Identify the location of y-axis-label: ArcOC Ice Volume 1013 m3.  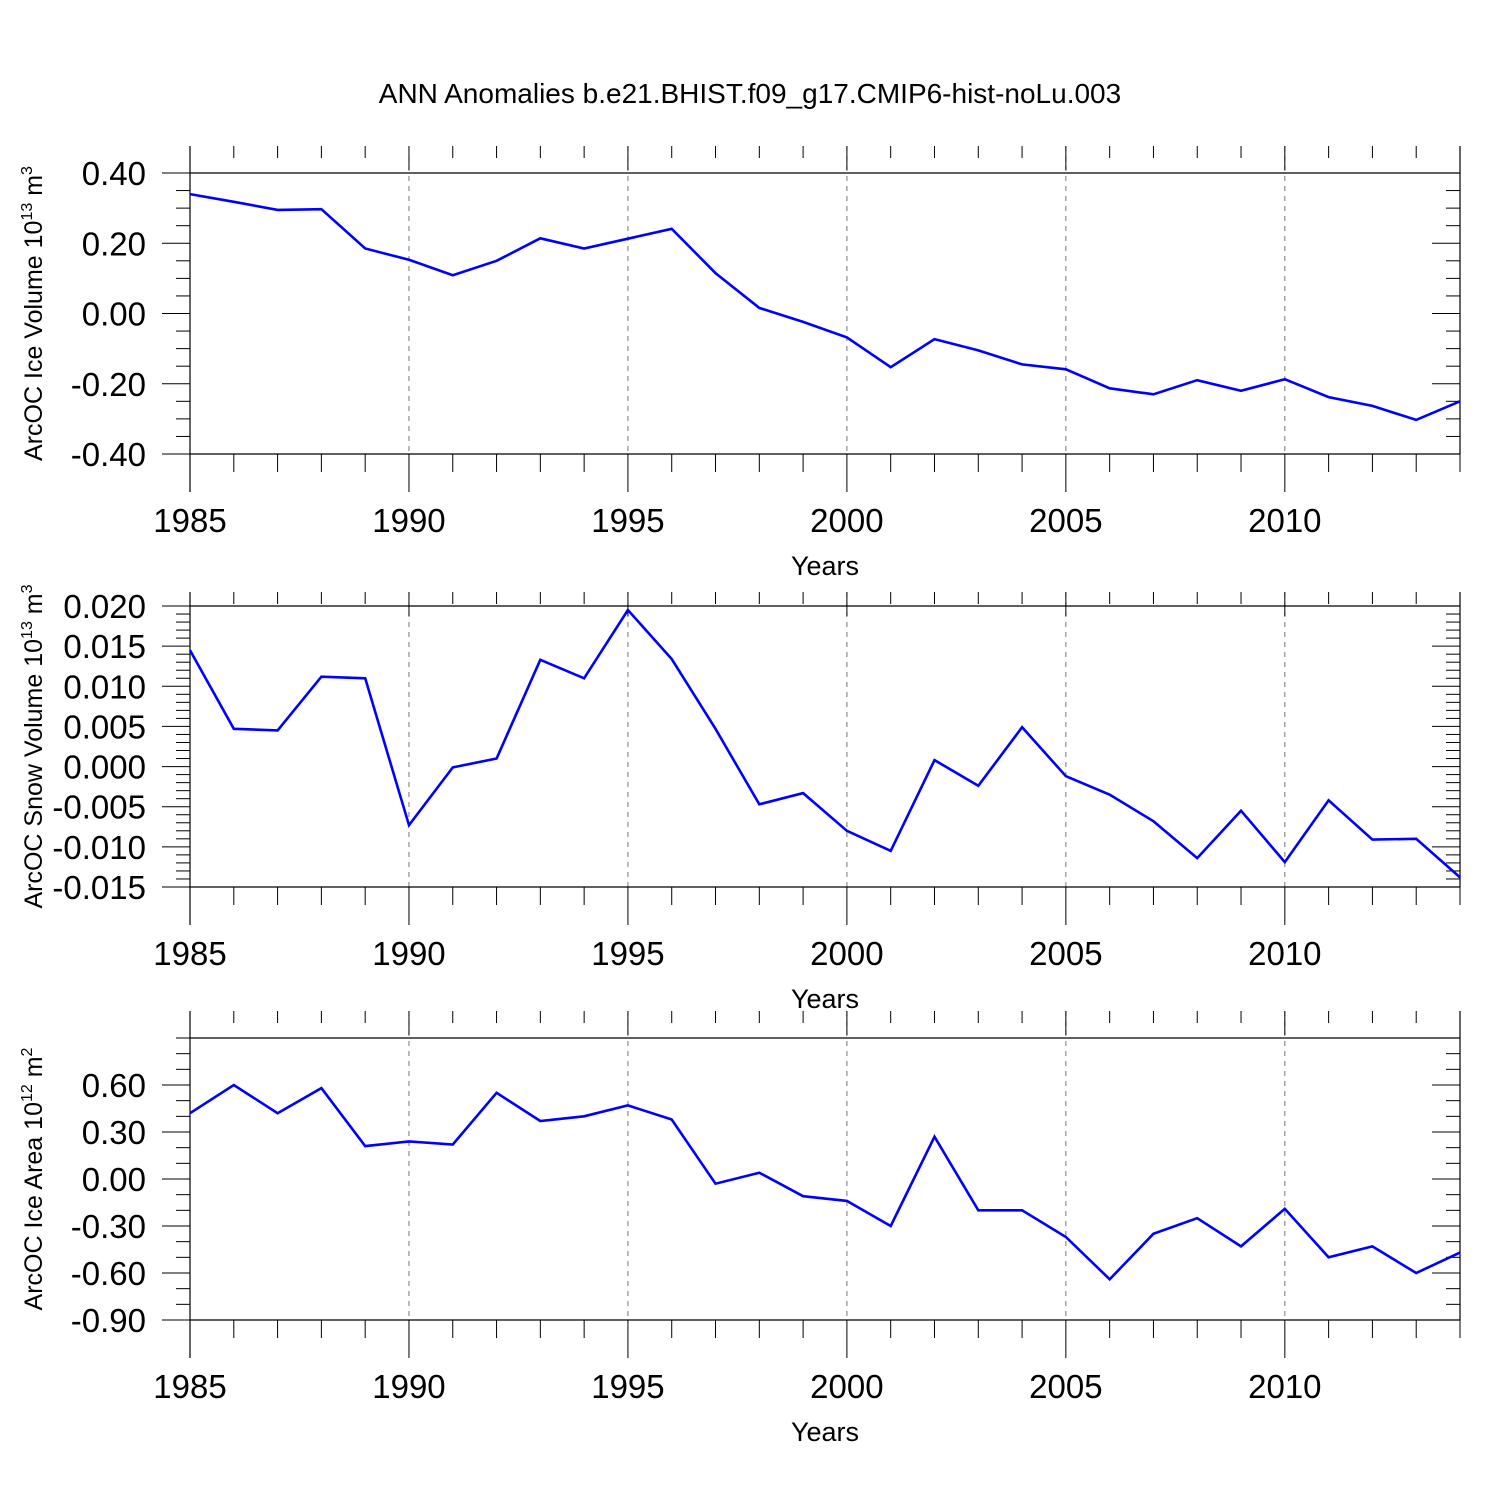
(33, 313).